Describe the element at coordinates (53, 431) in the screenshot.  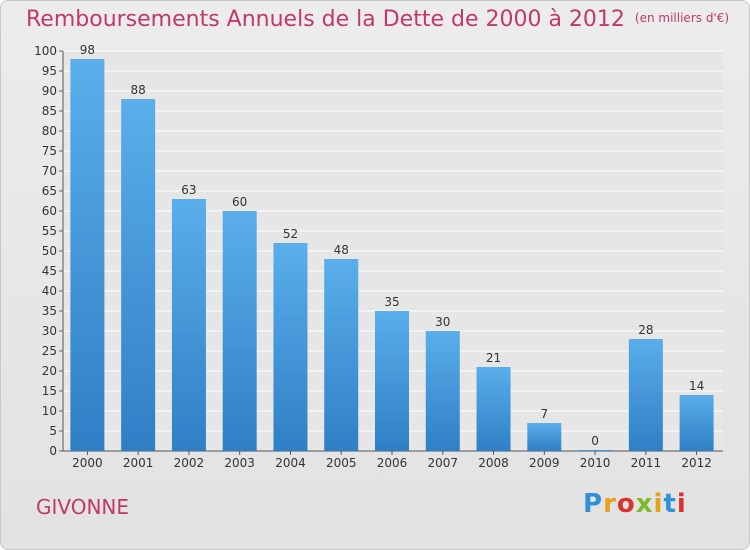
I see `y-tick-label: 5` at that location.